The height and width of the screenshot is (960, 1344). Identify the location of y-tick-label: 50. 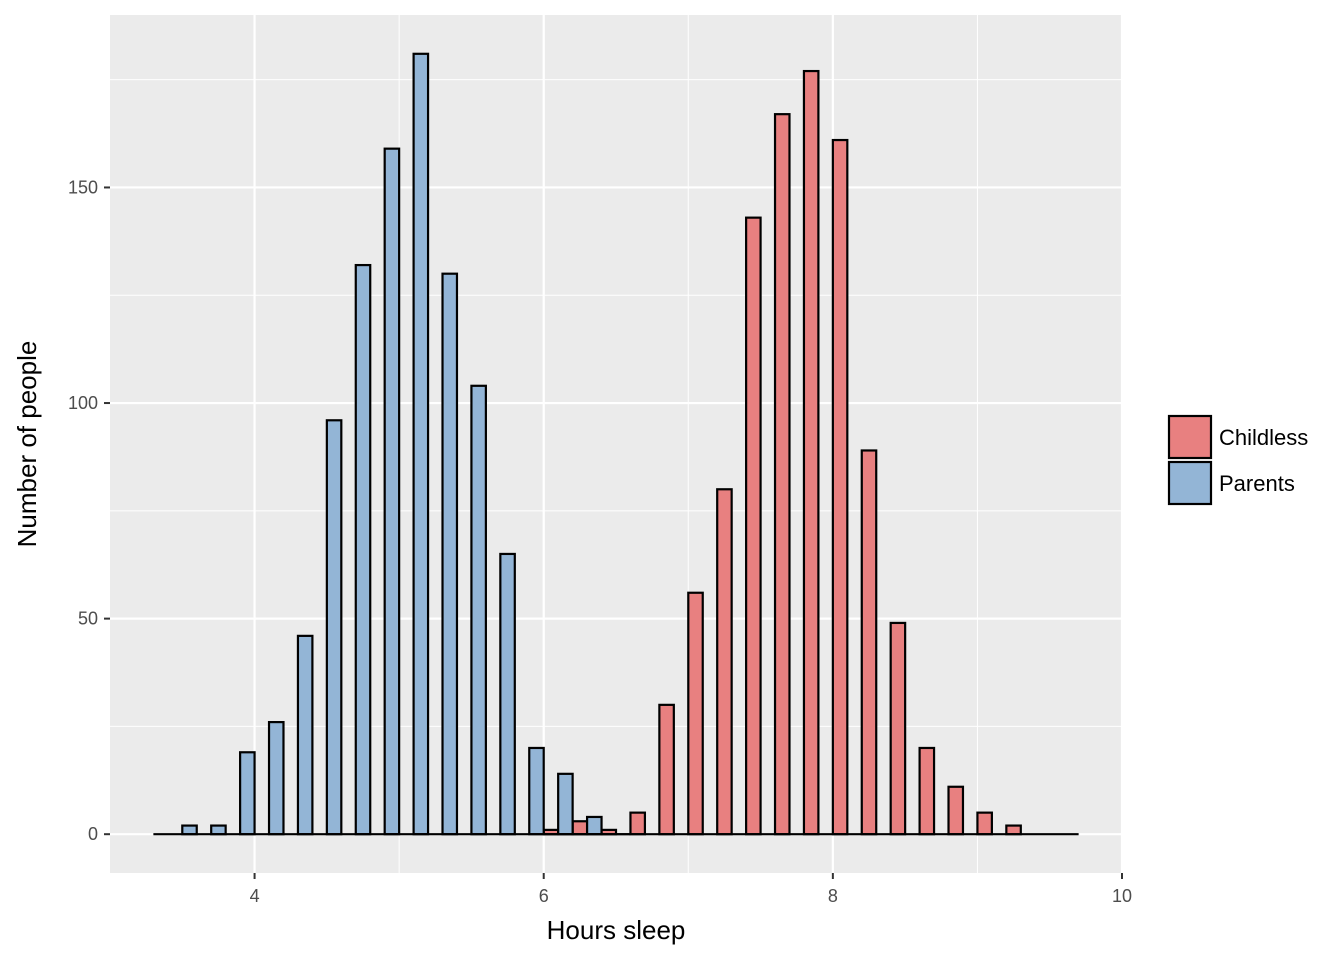
(88, 619).